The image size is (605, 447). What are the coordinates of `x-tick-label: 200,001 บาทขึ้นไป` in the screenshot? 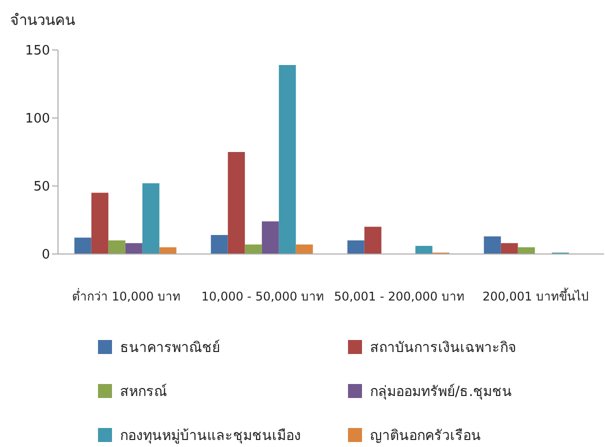 It's located at (535, 296).